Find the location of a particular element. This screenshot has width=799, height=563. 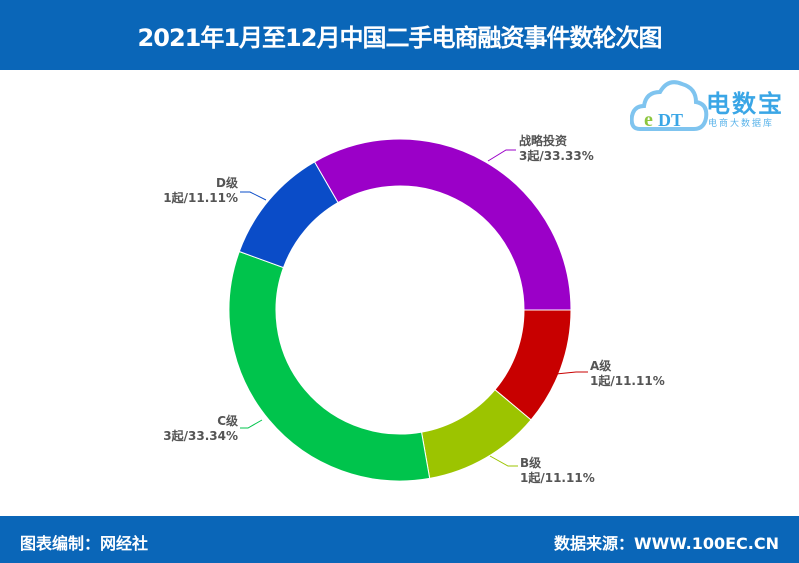

data-label-value: 3起/33.34% is located at coordinates (200, 435).